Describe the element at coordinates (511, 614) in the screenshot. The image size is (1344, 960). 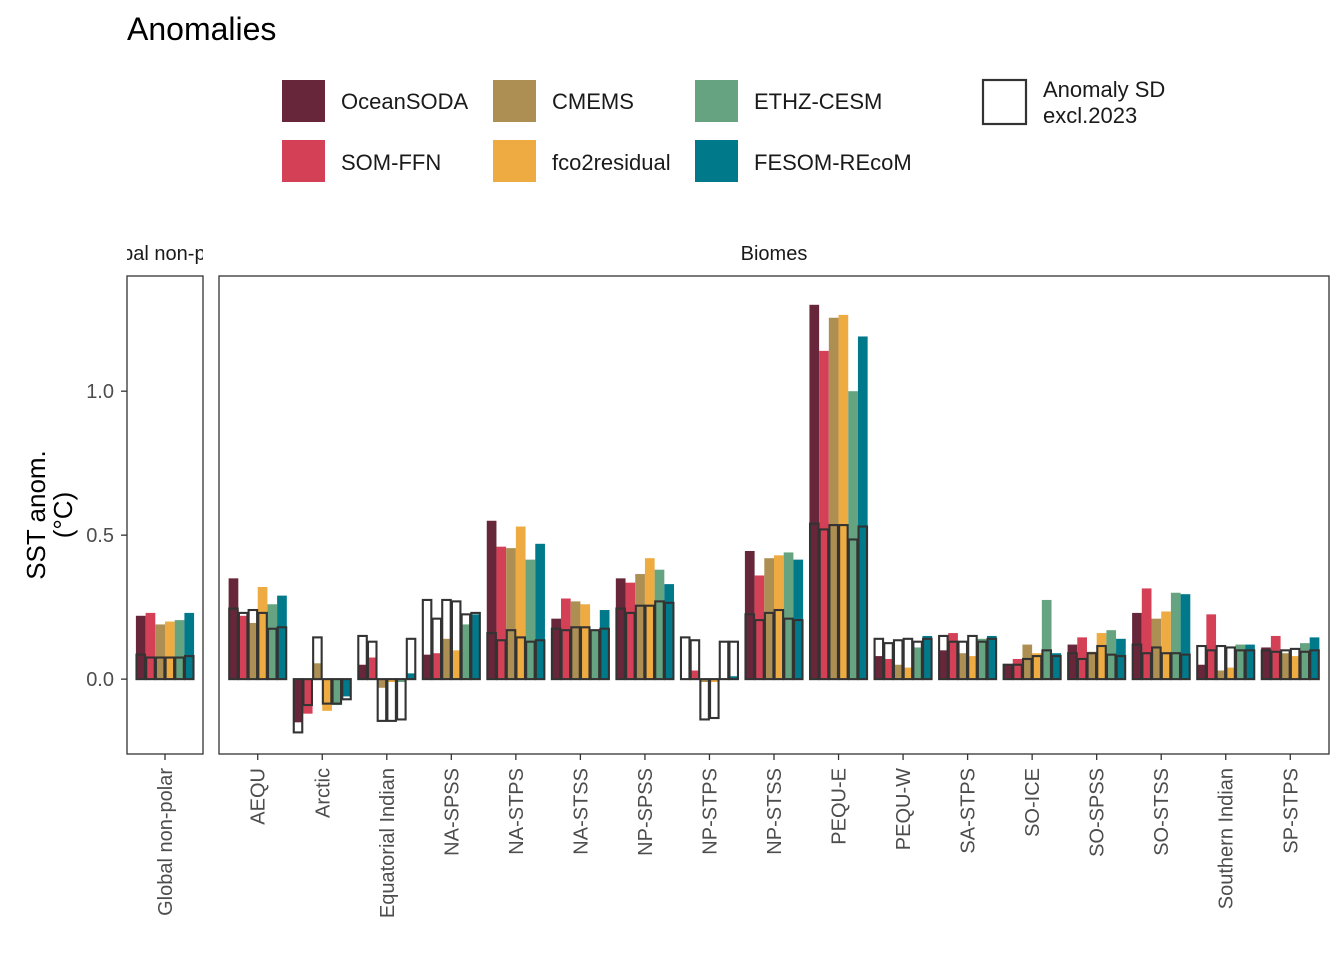
I see `bar-na-stps-cmems` at that location.